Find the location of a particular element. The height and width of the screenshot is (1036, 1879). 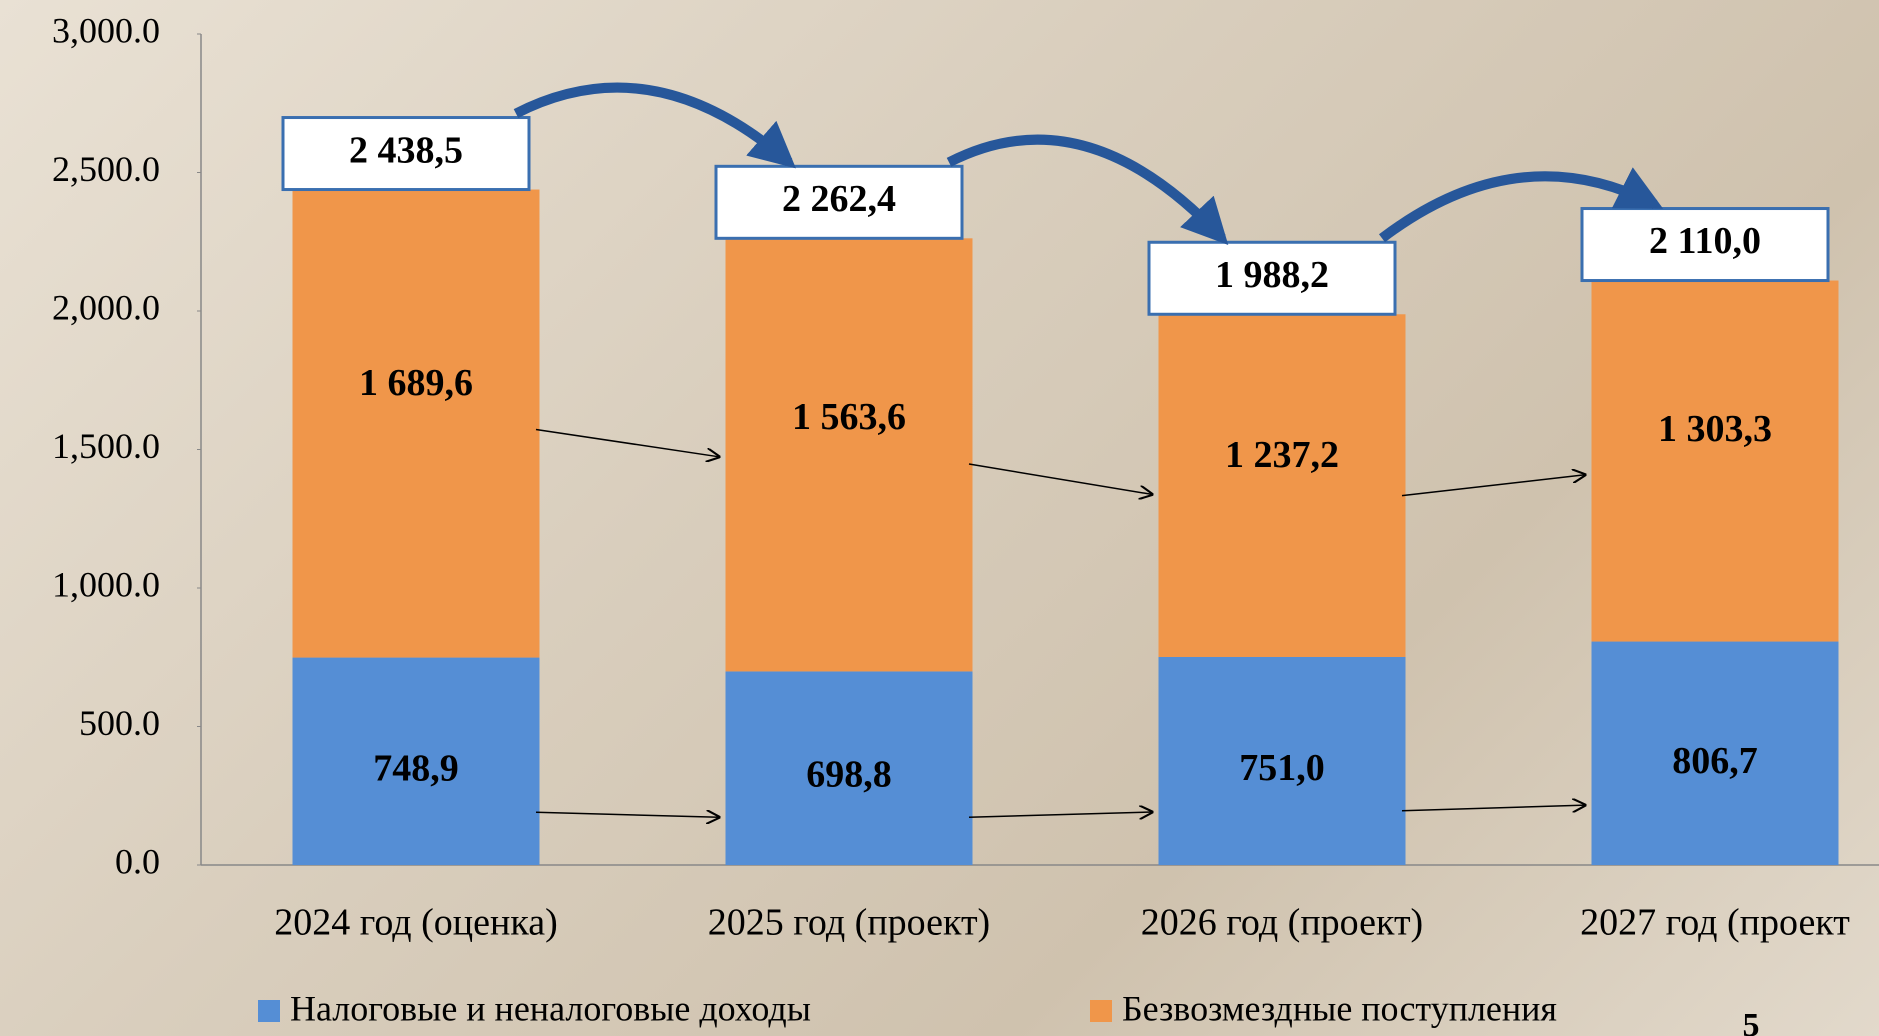

total-label: 2 438,5 is located at coordinates (406, 150).